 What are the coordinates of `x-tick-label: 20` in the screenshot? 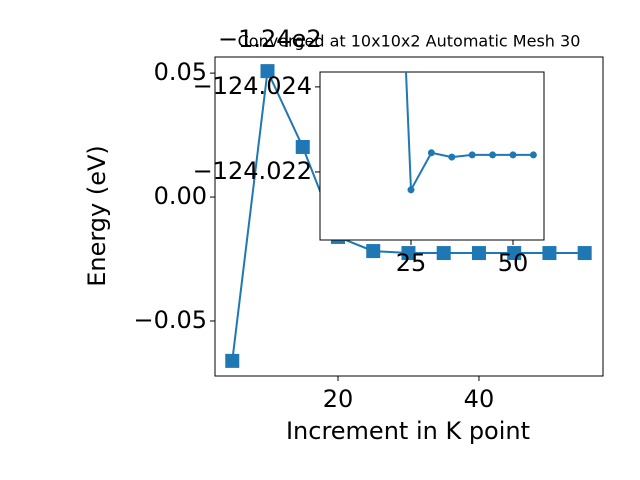 It's located at (338, 399).